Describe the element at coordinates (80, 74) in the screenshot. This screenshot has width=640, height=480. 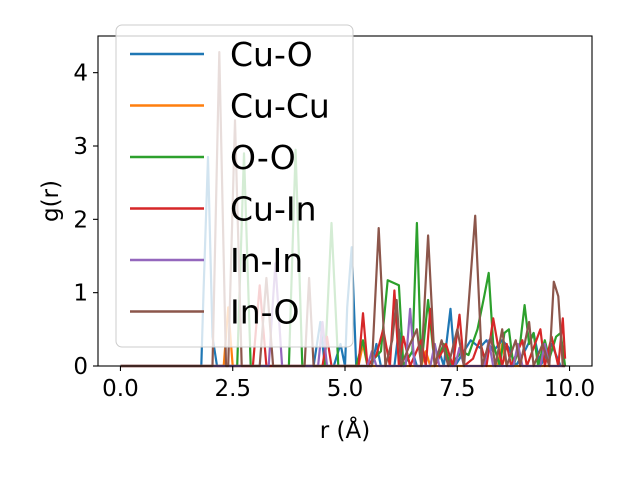
I see `y-tick-label: 4` at that location.